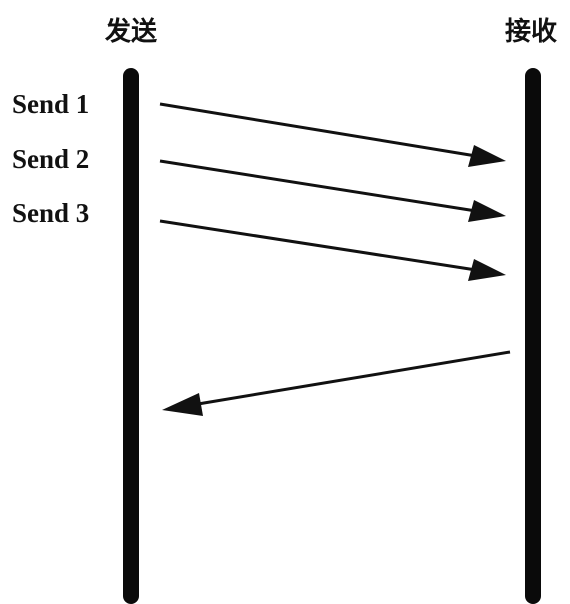  What do you see at coordinates (130, 31) in the screenshot?
I see `sender-heading: 发送` at bounding box center [130, 31].